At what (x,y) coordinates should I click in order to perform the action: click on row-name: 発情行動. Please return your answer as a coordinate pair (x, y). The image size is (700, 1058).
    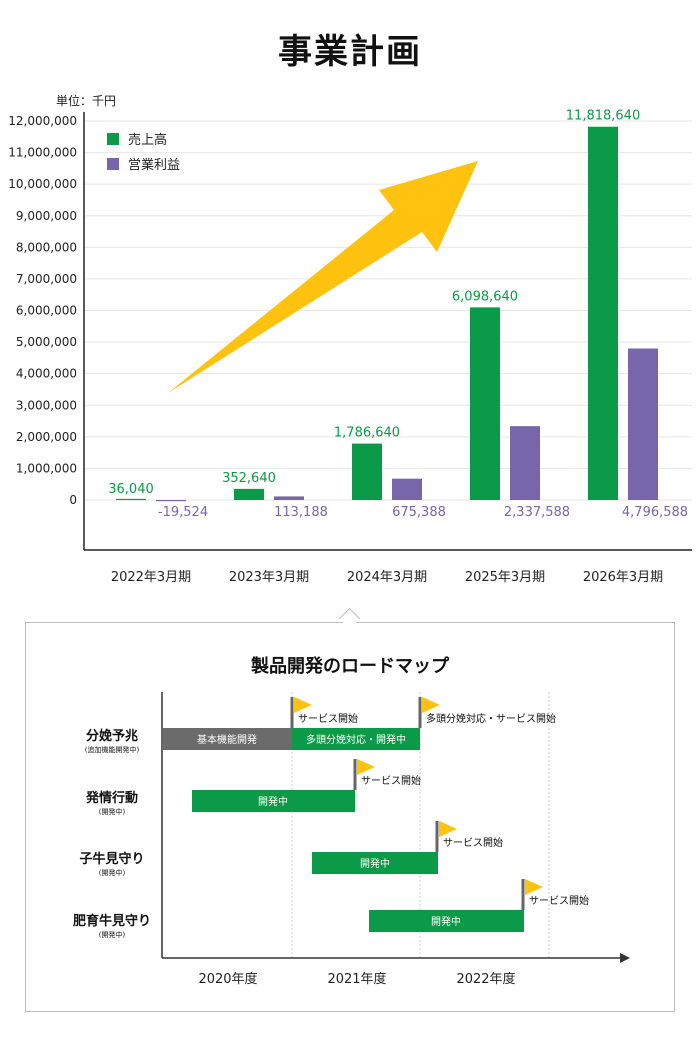
    Looking at the image, I should click on (111, 798).